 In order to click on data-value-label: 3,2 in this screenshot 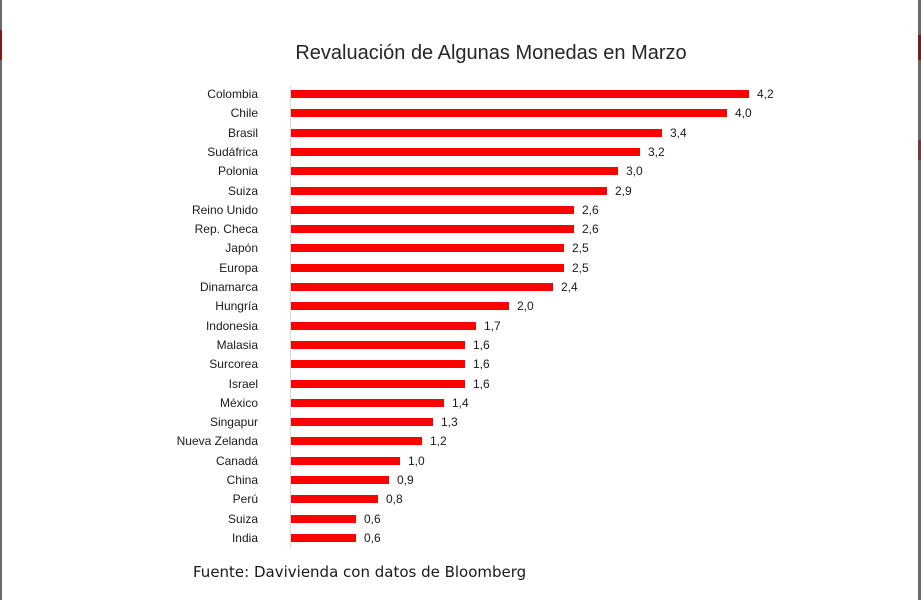, I will do `click(656, 151)`.